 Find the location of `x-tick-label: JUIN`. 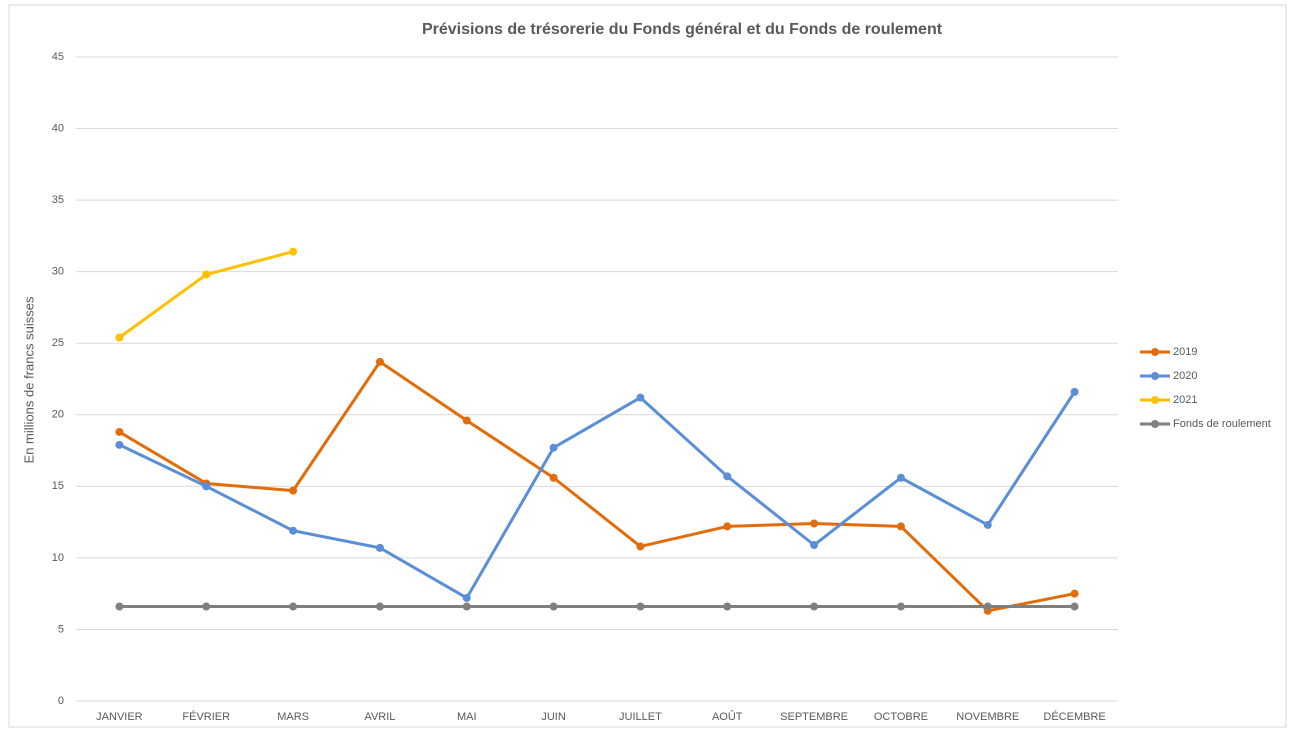

x-tick-label: JUIN is located at coordinates (553, 717).